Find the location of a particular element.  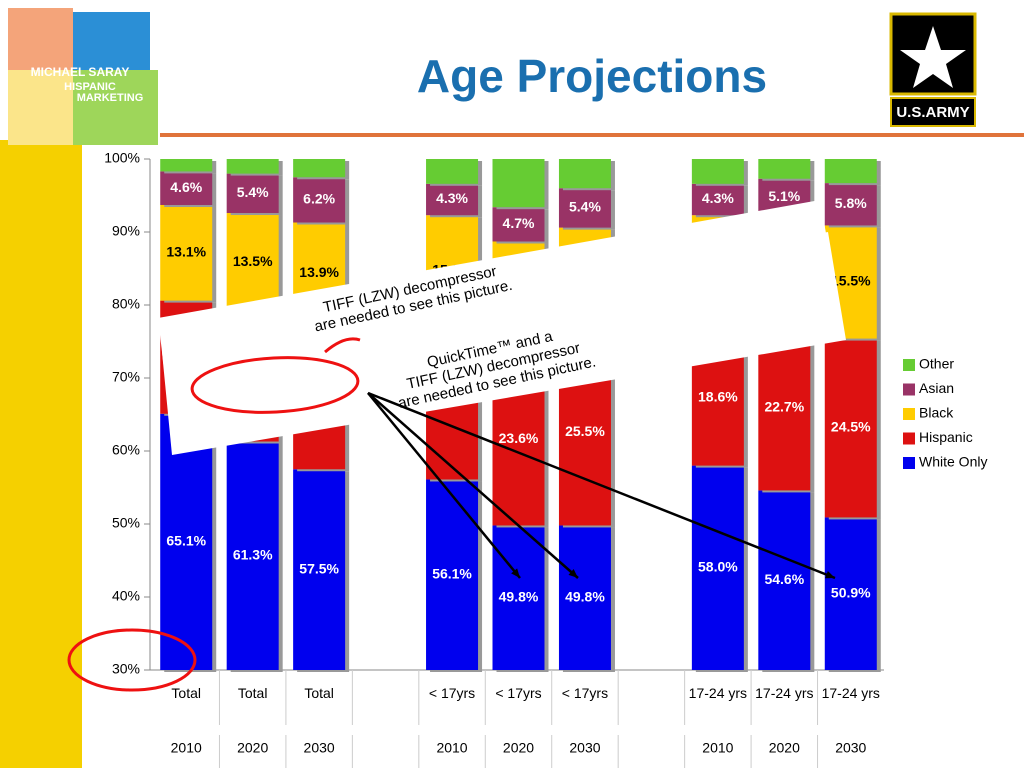

data-label: 65.1% is located at coordinates (186, 541).